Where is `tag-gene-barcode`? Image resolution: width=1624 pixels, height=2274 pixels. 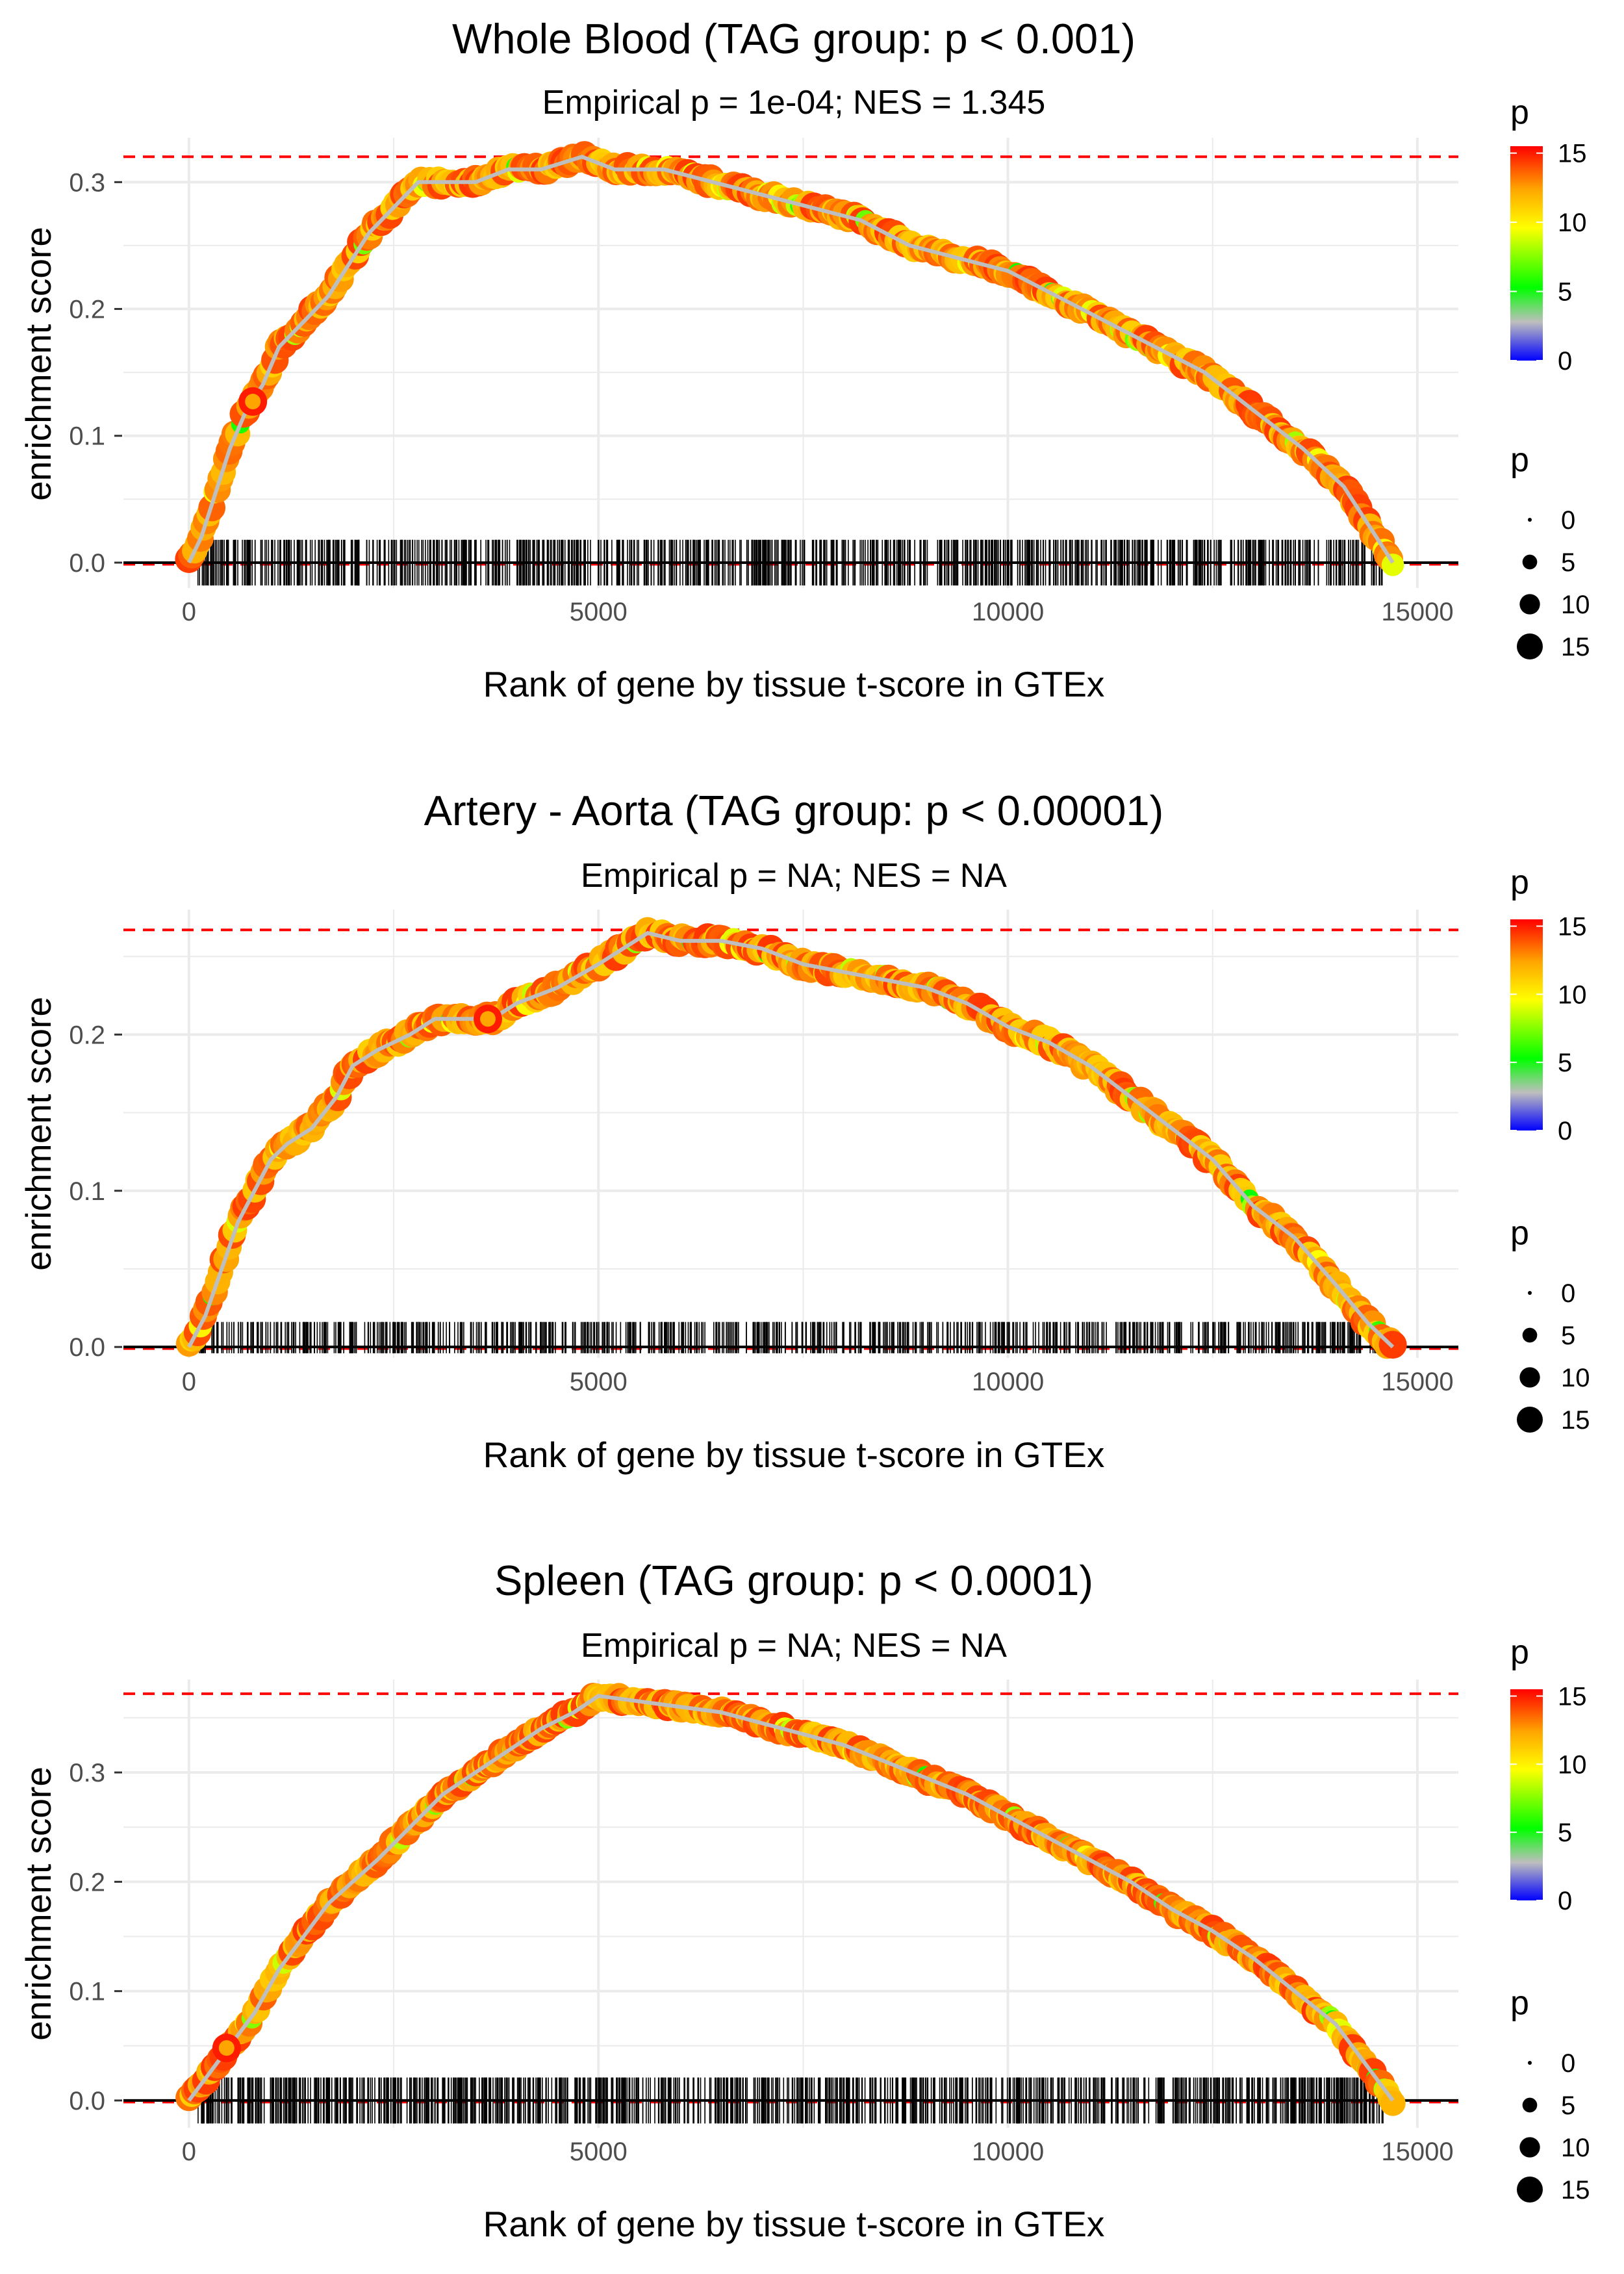
tag-gene-barcode is located at coordinates (792, 1337).